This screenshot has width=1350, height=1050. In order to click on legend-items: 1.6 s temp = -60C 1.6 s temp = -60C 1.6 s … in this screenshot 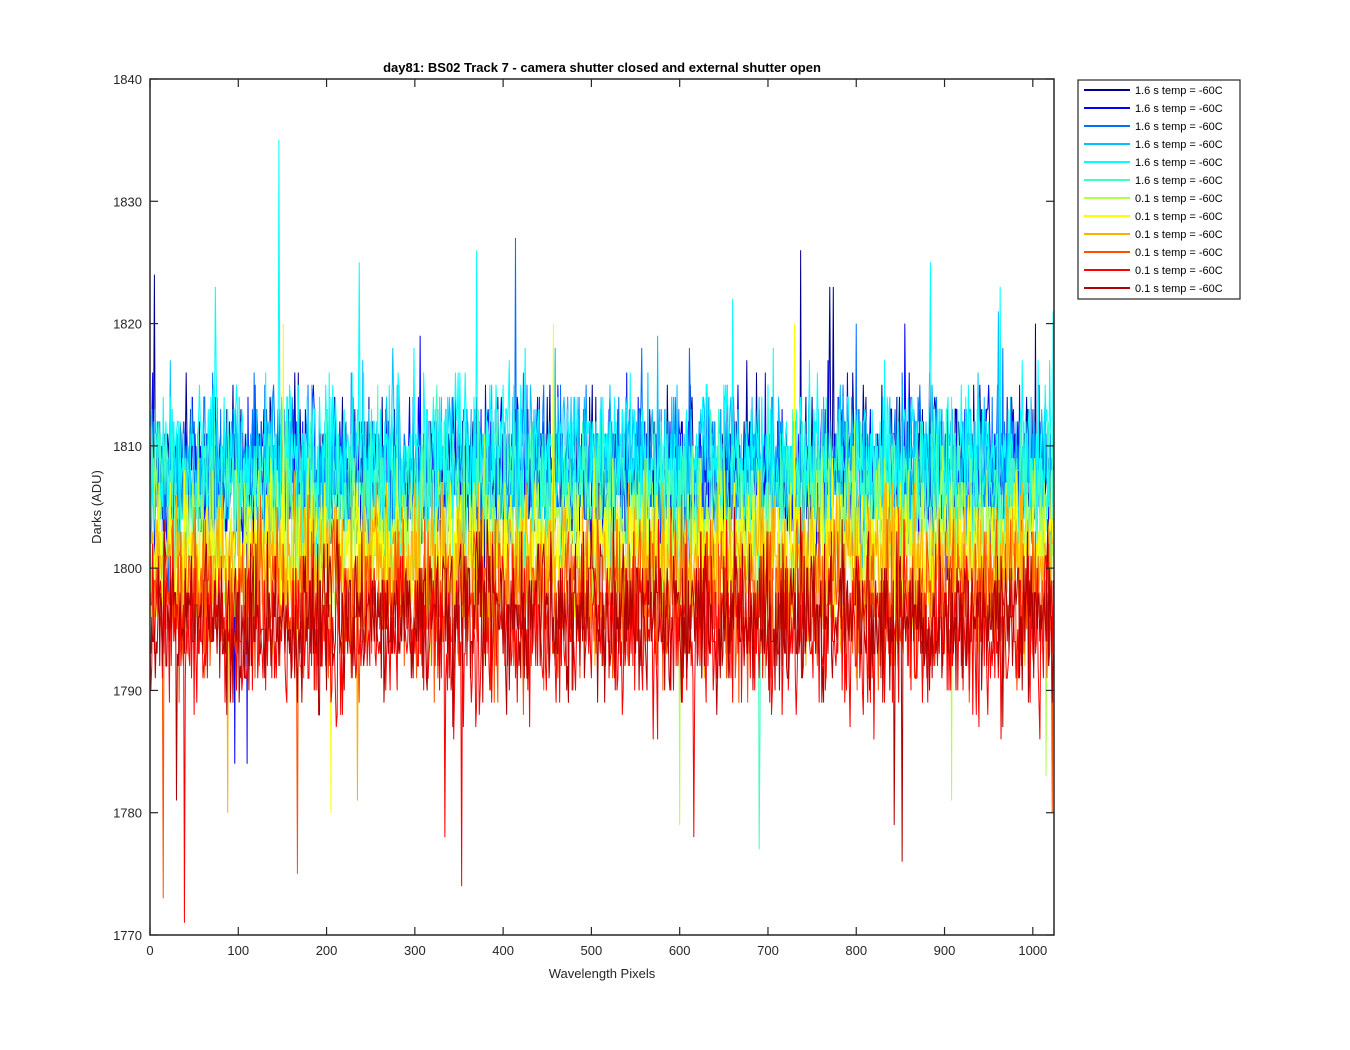, I will do `click(1153, 190)`.